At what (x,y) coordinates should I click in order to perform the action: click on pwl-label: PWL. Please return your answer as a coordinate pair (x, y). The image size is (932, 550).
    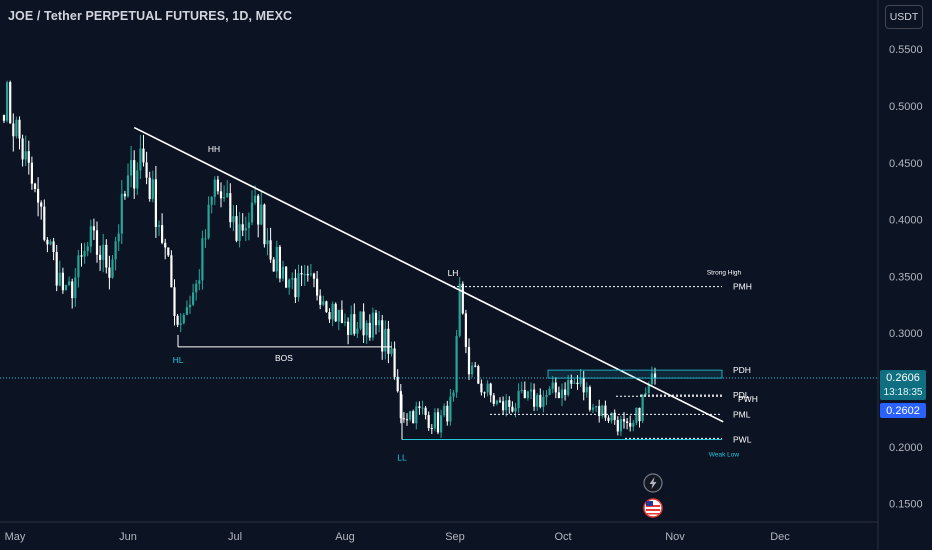
    Looking at the image, I should click on (742, 440).